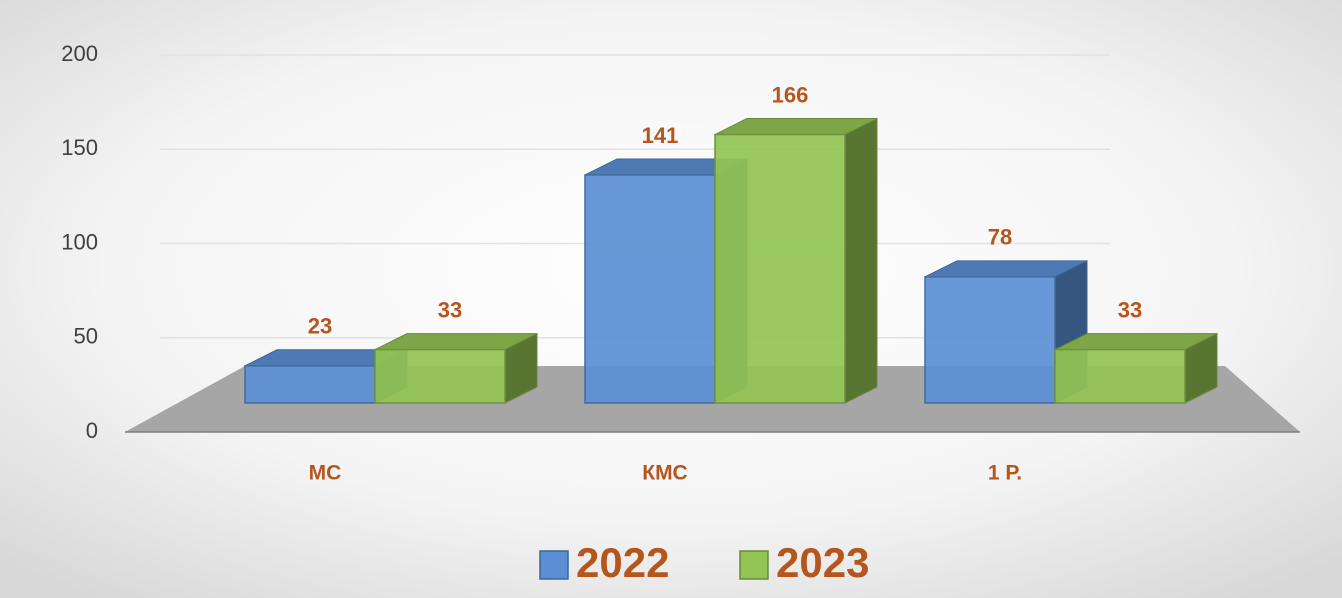 The width and height of the screenshot is (1342, 598). Describe the element at coordinates (79, 147) in the screenshot. I see `y-tick-label: 150` at that location.